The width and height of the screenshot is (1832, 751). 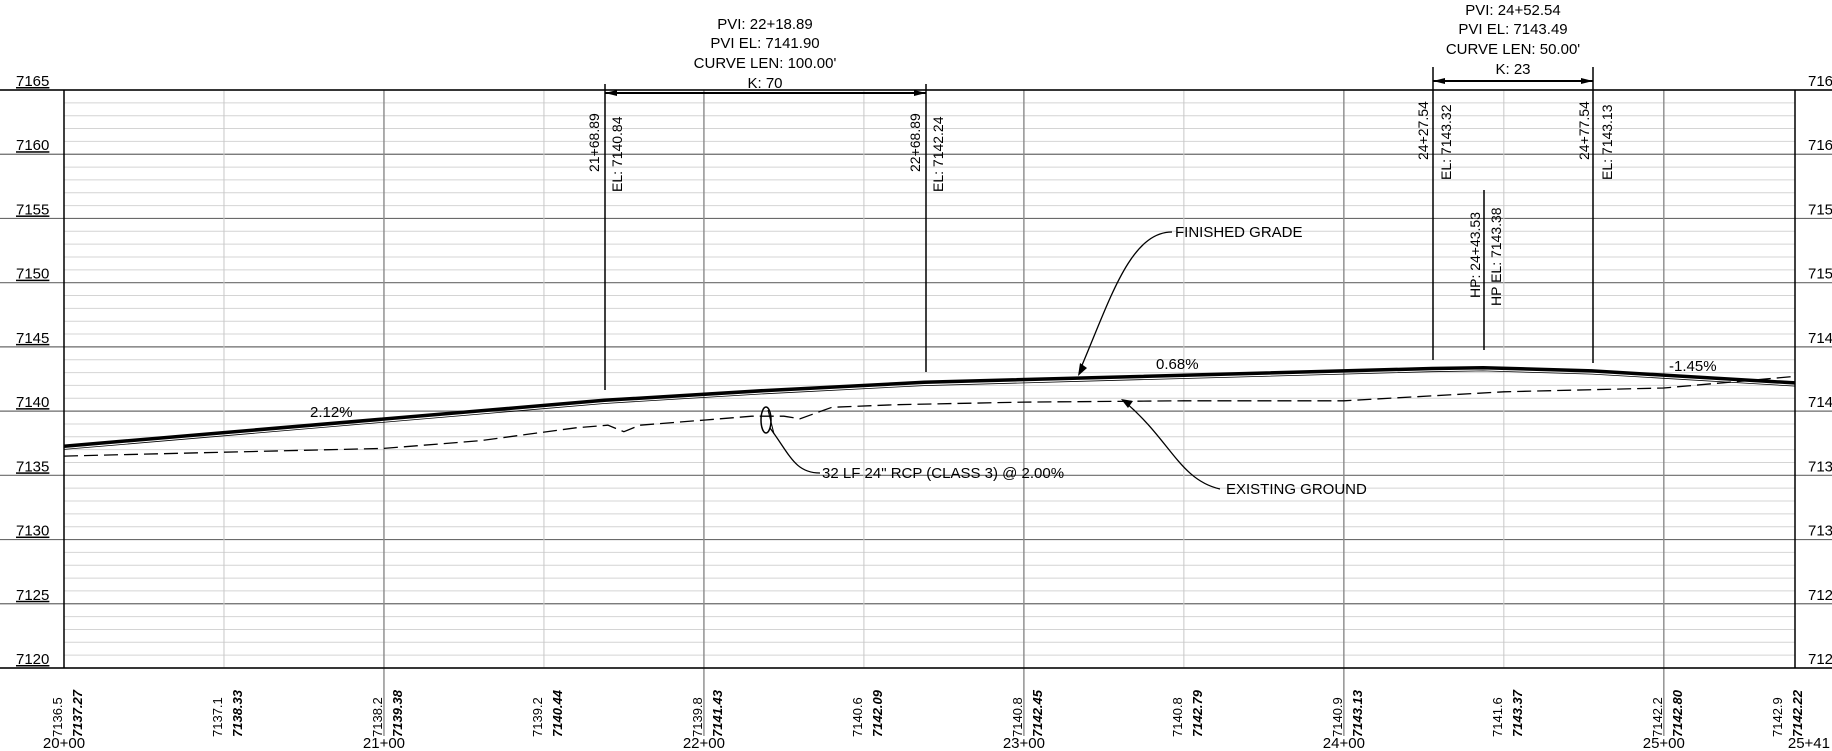 I want to click on station-label: 25+41, so click(x=1809, y=743).